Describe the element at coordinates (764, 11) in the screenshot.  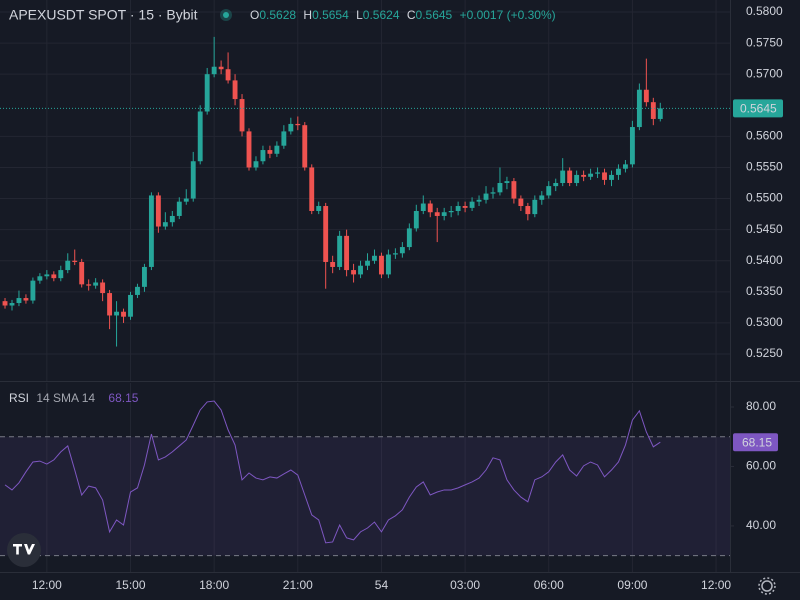
I see `y-tick-label: 0.5800` at that location.